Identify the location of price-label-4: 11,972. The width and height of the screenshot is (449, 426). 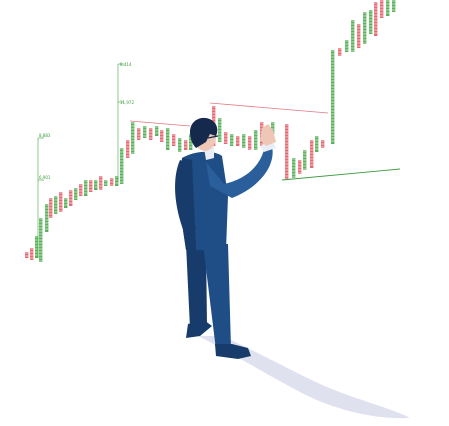
(127, 102).